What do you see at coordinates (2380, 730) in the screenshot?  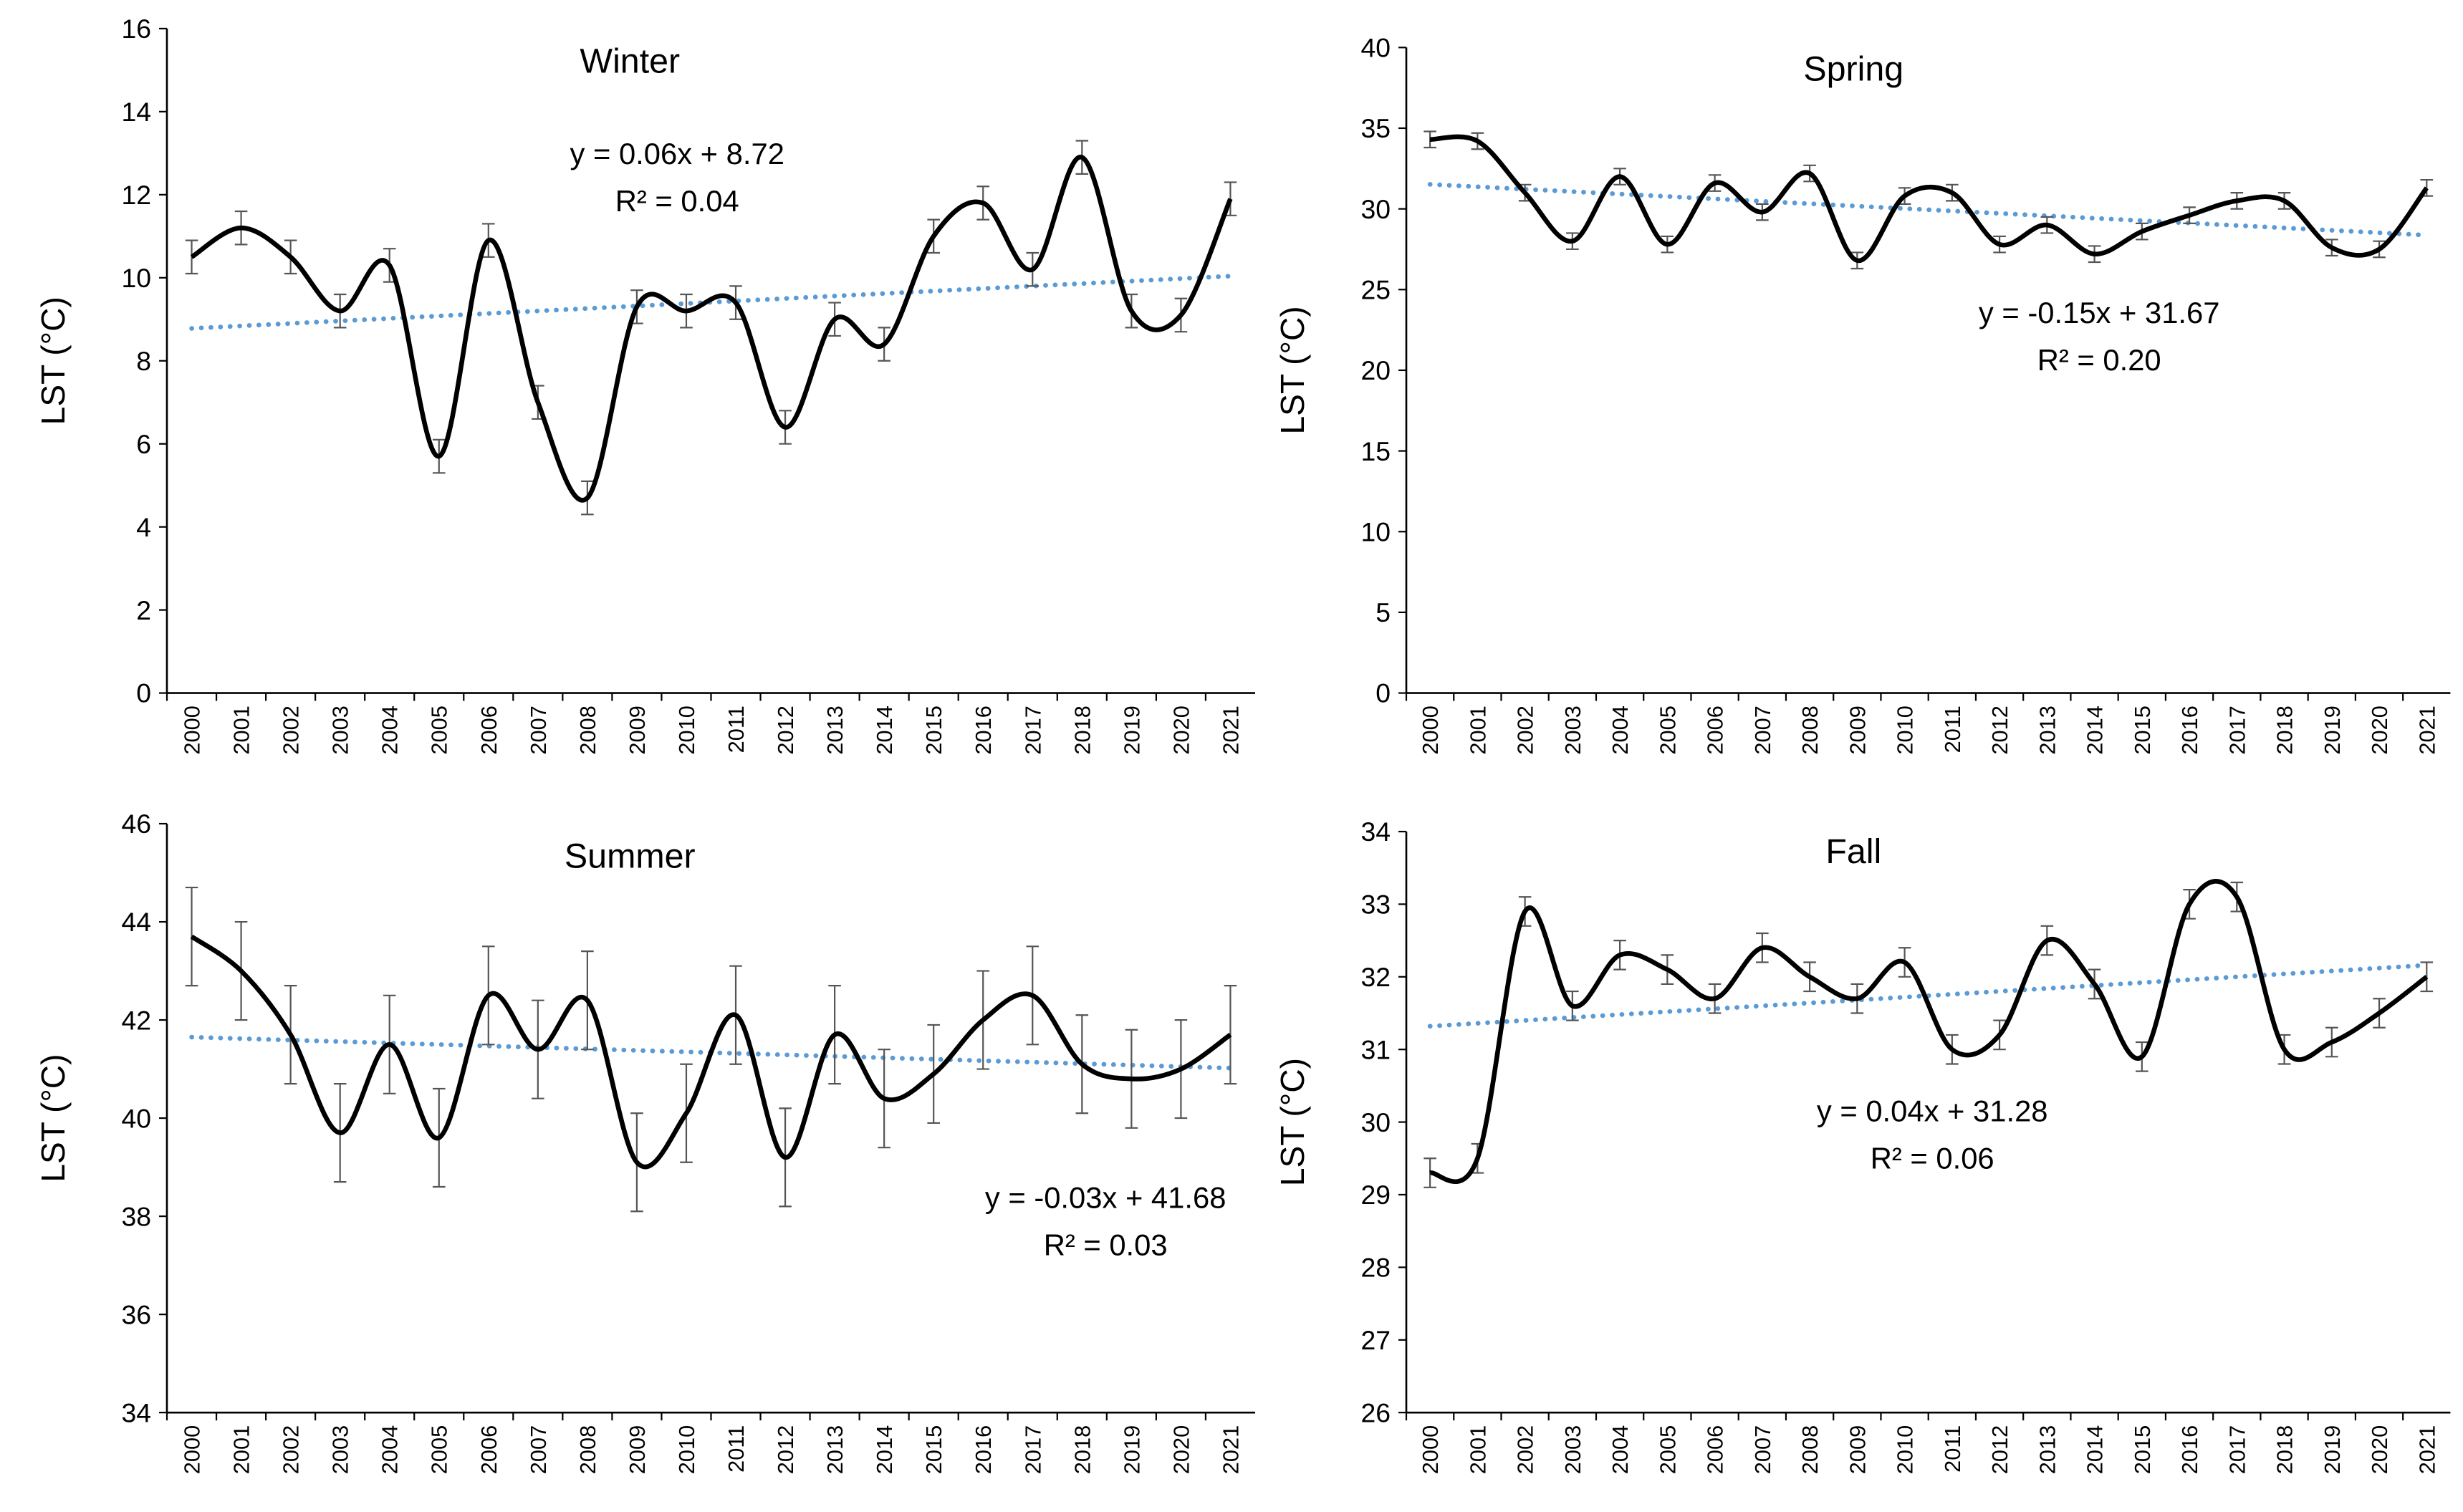 I see `x-tick-label: 2020` at bounding box center [2380, 730].